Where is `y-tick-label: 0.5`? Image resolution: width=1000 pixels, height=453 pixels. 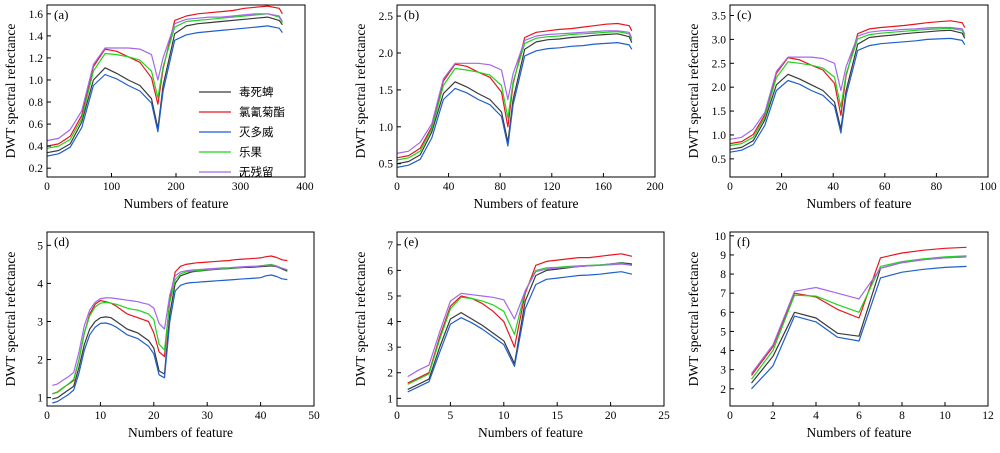
y-tick-label: 0.5 is located at coordinates (719, 160).